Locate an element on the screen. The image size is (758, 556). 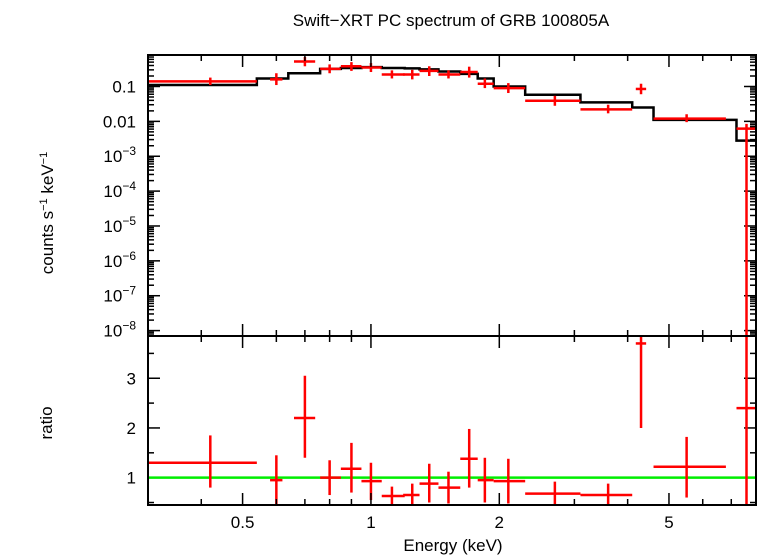
y-tick-label-top-3: 10⁻⁴ is located at coordinates (119, 190).